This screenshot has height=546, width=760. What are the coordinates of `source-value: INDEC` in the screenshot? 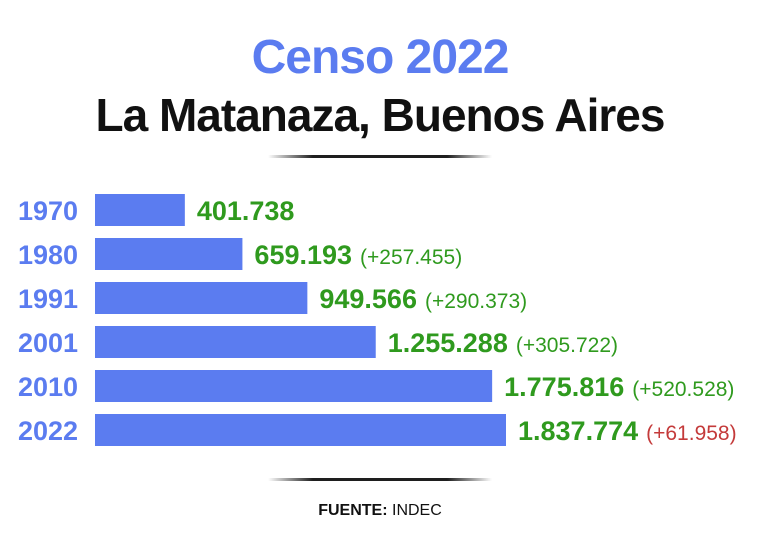 It's located at (417, 510).